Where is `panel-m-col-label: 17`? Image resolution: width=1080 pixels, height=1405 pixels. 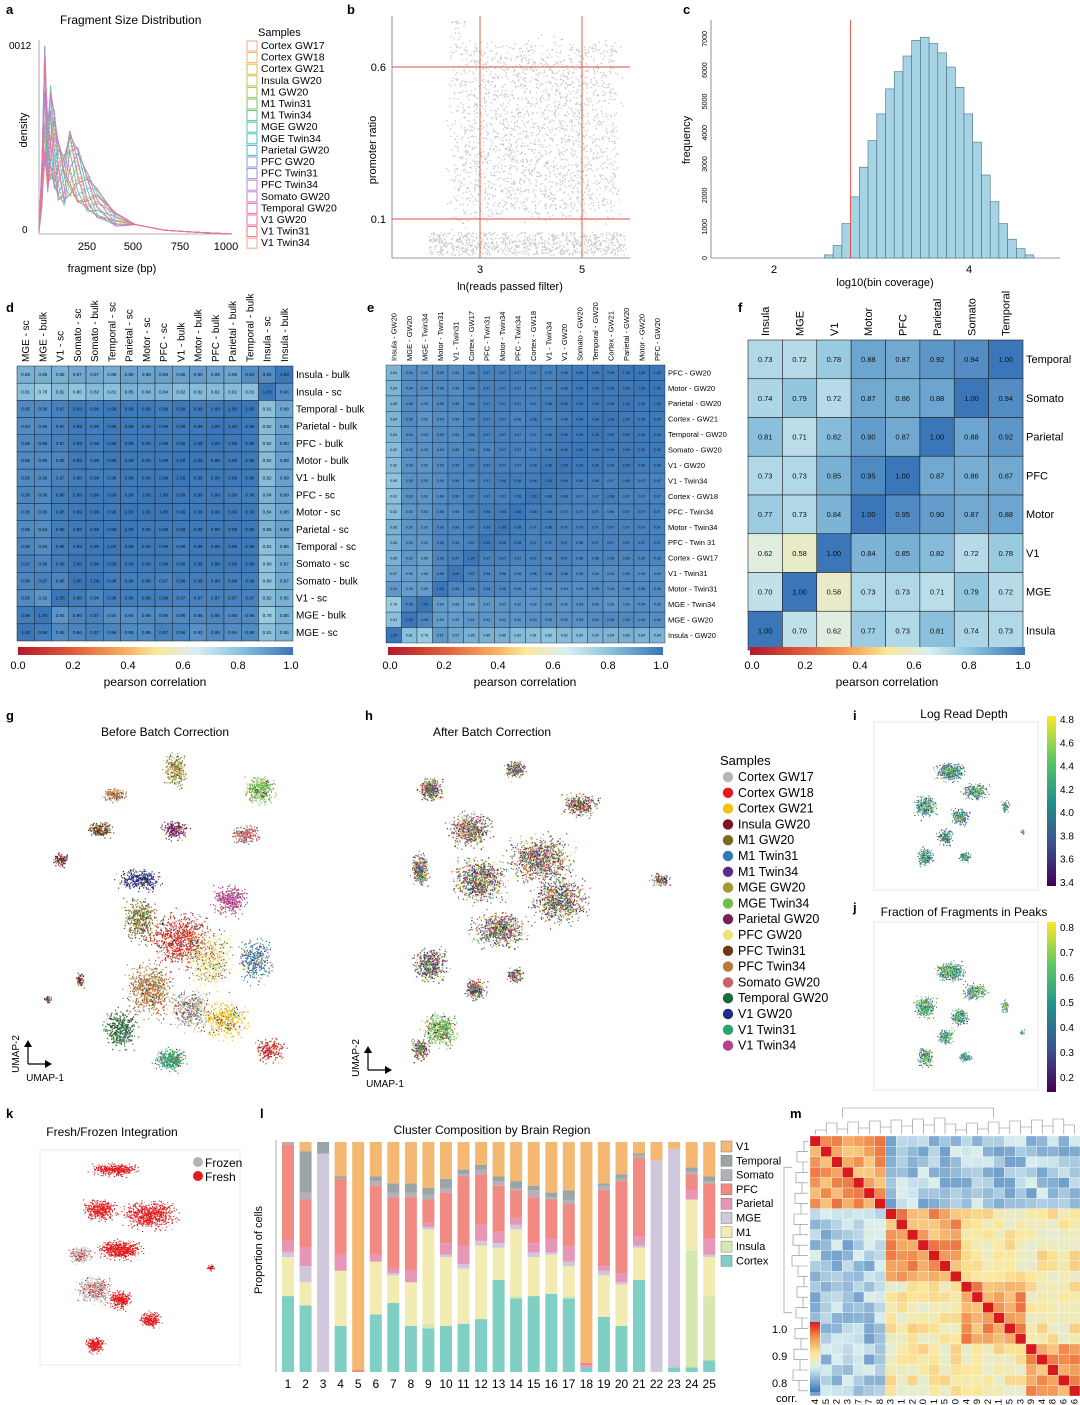
panel-m-col-label: 17 is located at coordinates (858, 1402).